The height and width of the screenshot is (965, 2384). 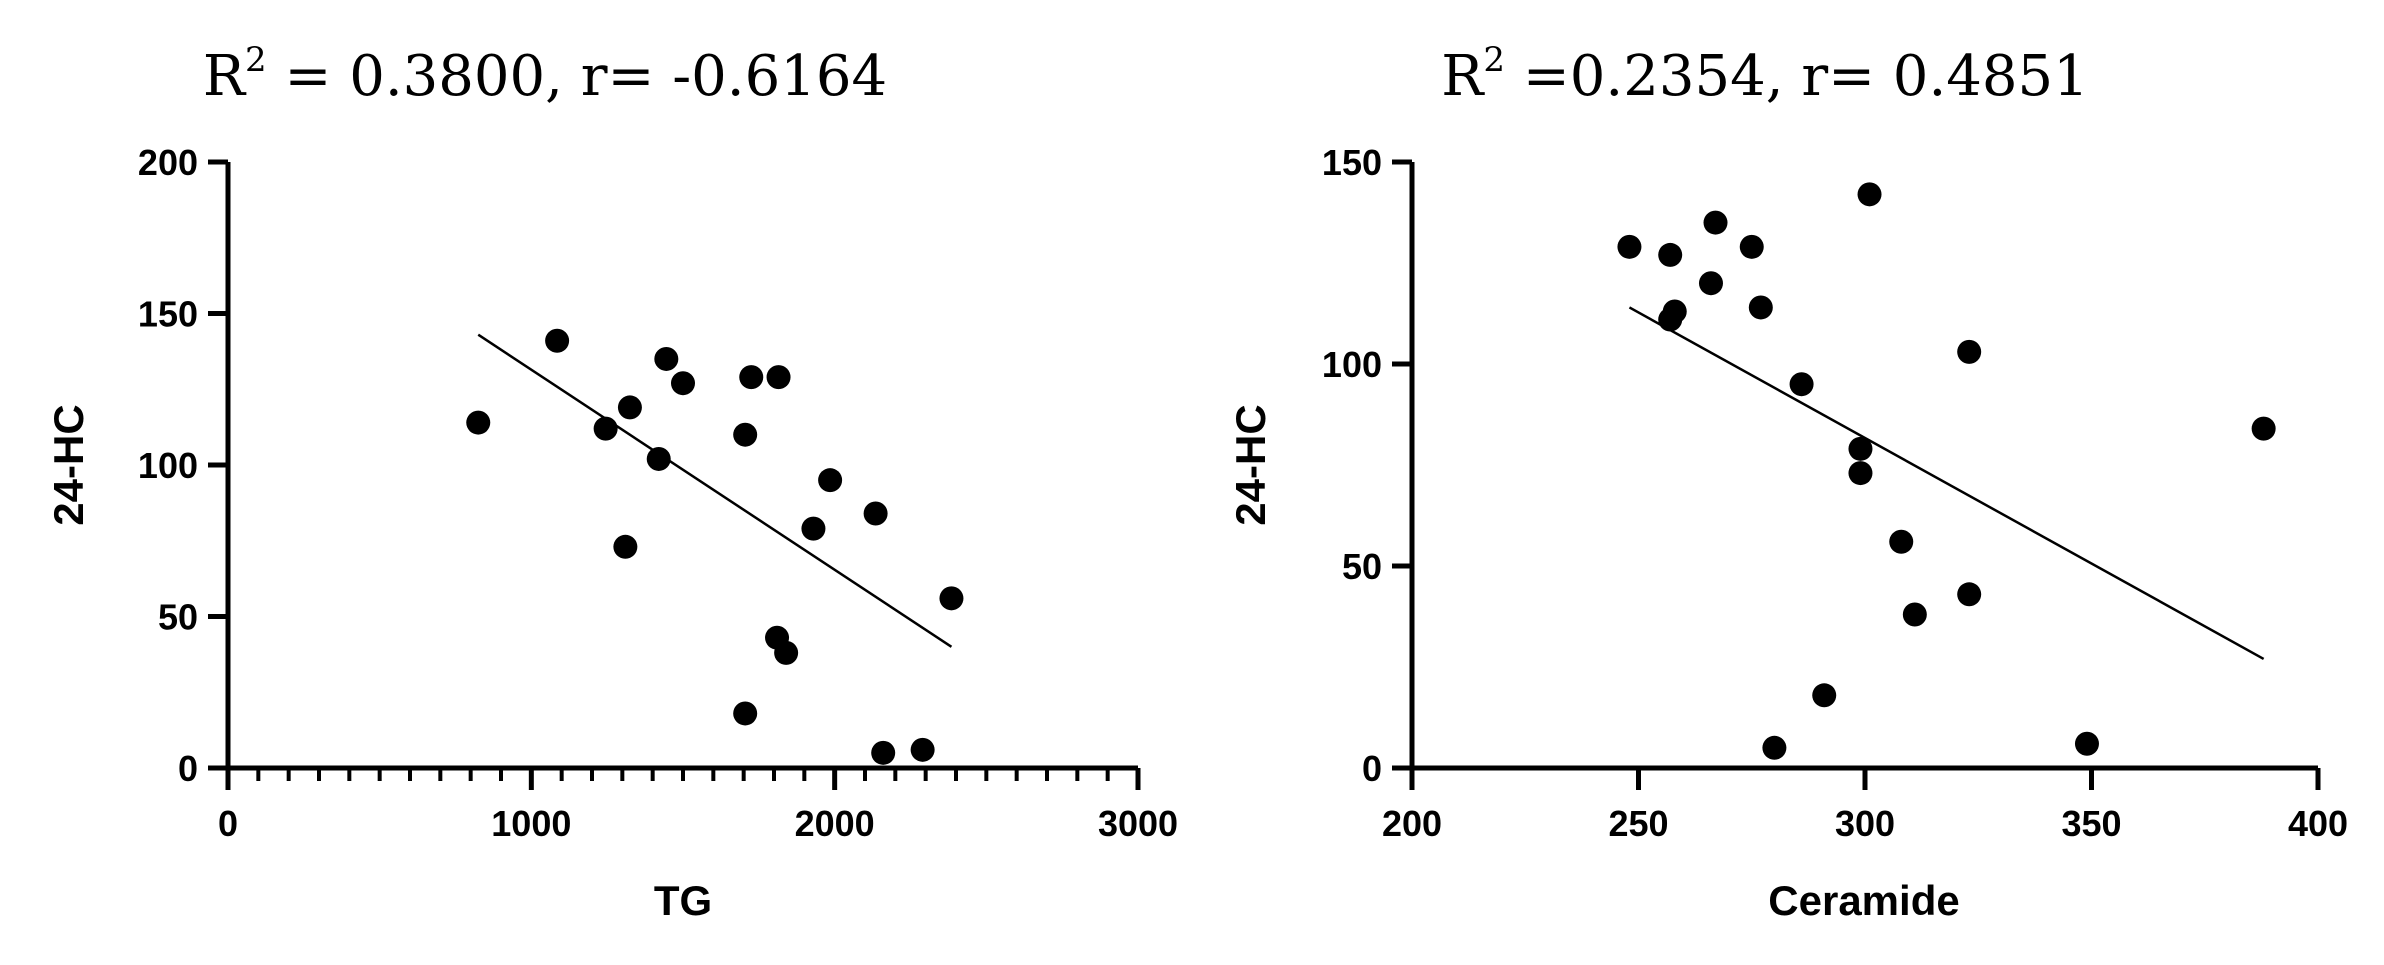 What do you see at coordinates (835, 823) in the screenshot?
I see `x-tick-label: 2000` at bounding box center [835, 823].